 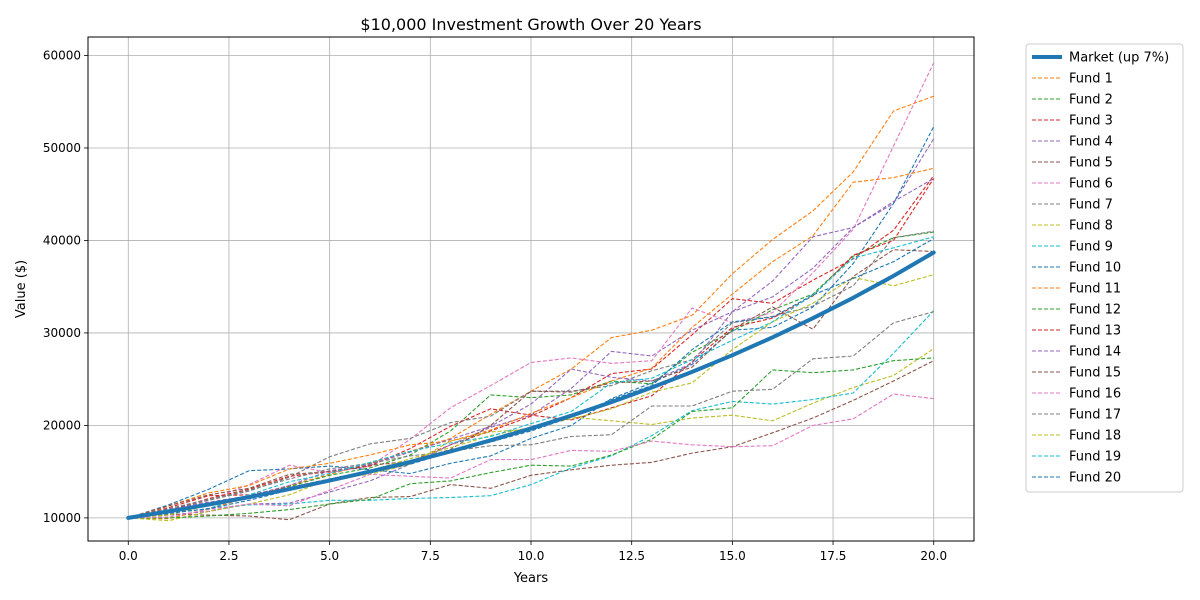 What do you see at coordinates (933, 556) in the screenshot?
I see `x-tick-label: 20.0` at bounding box center [933, 556].